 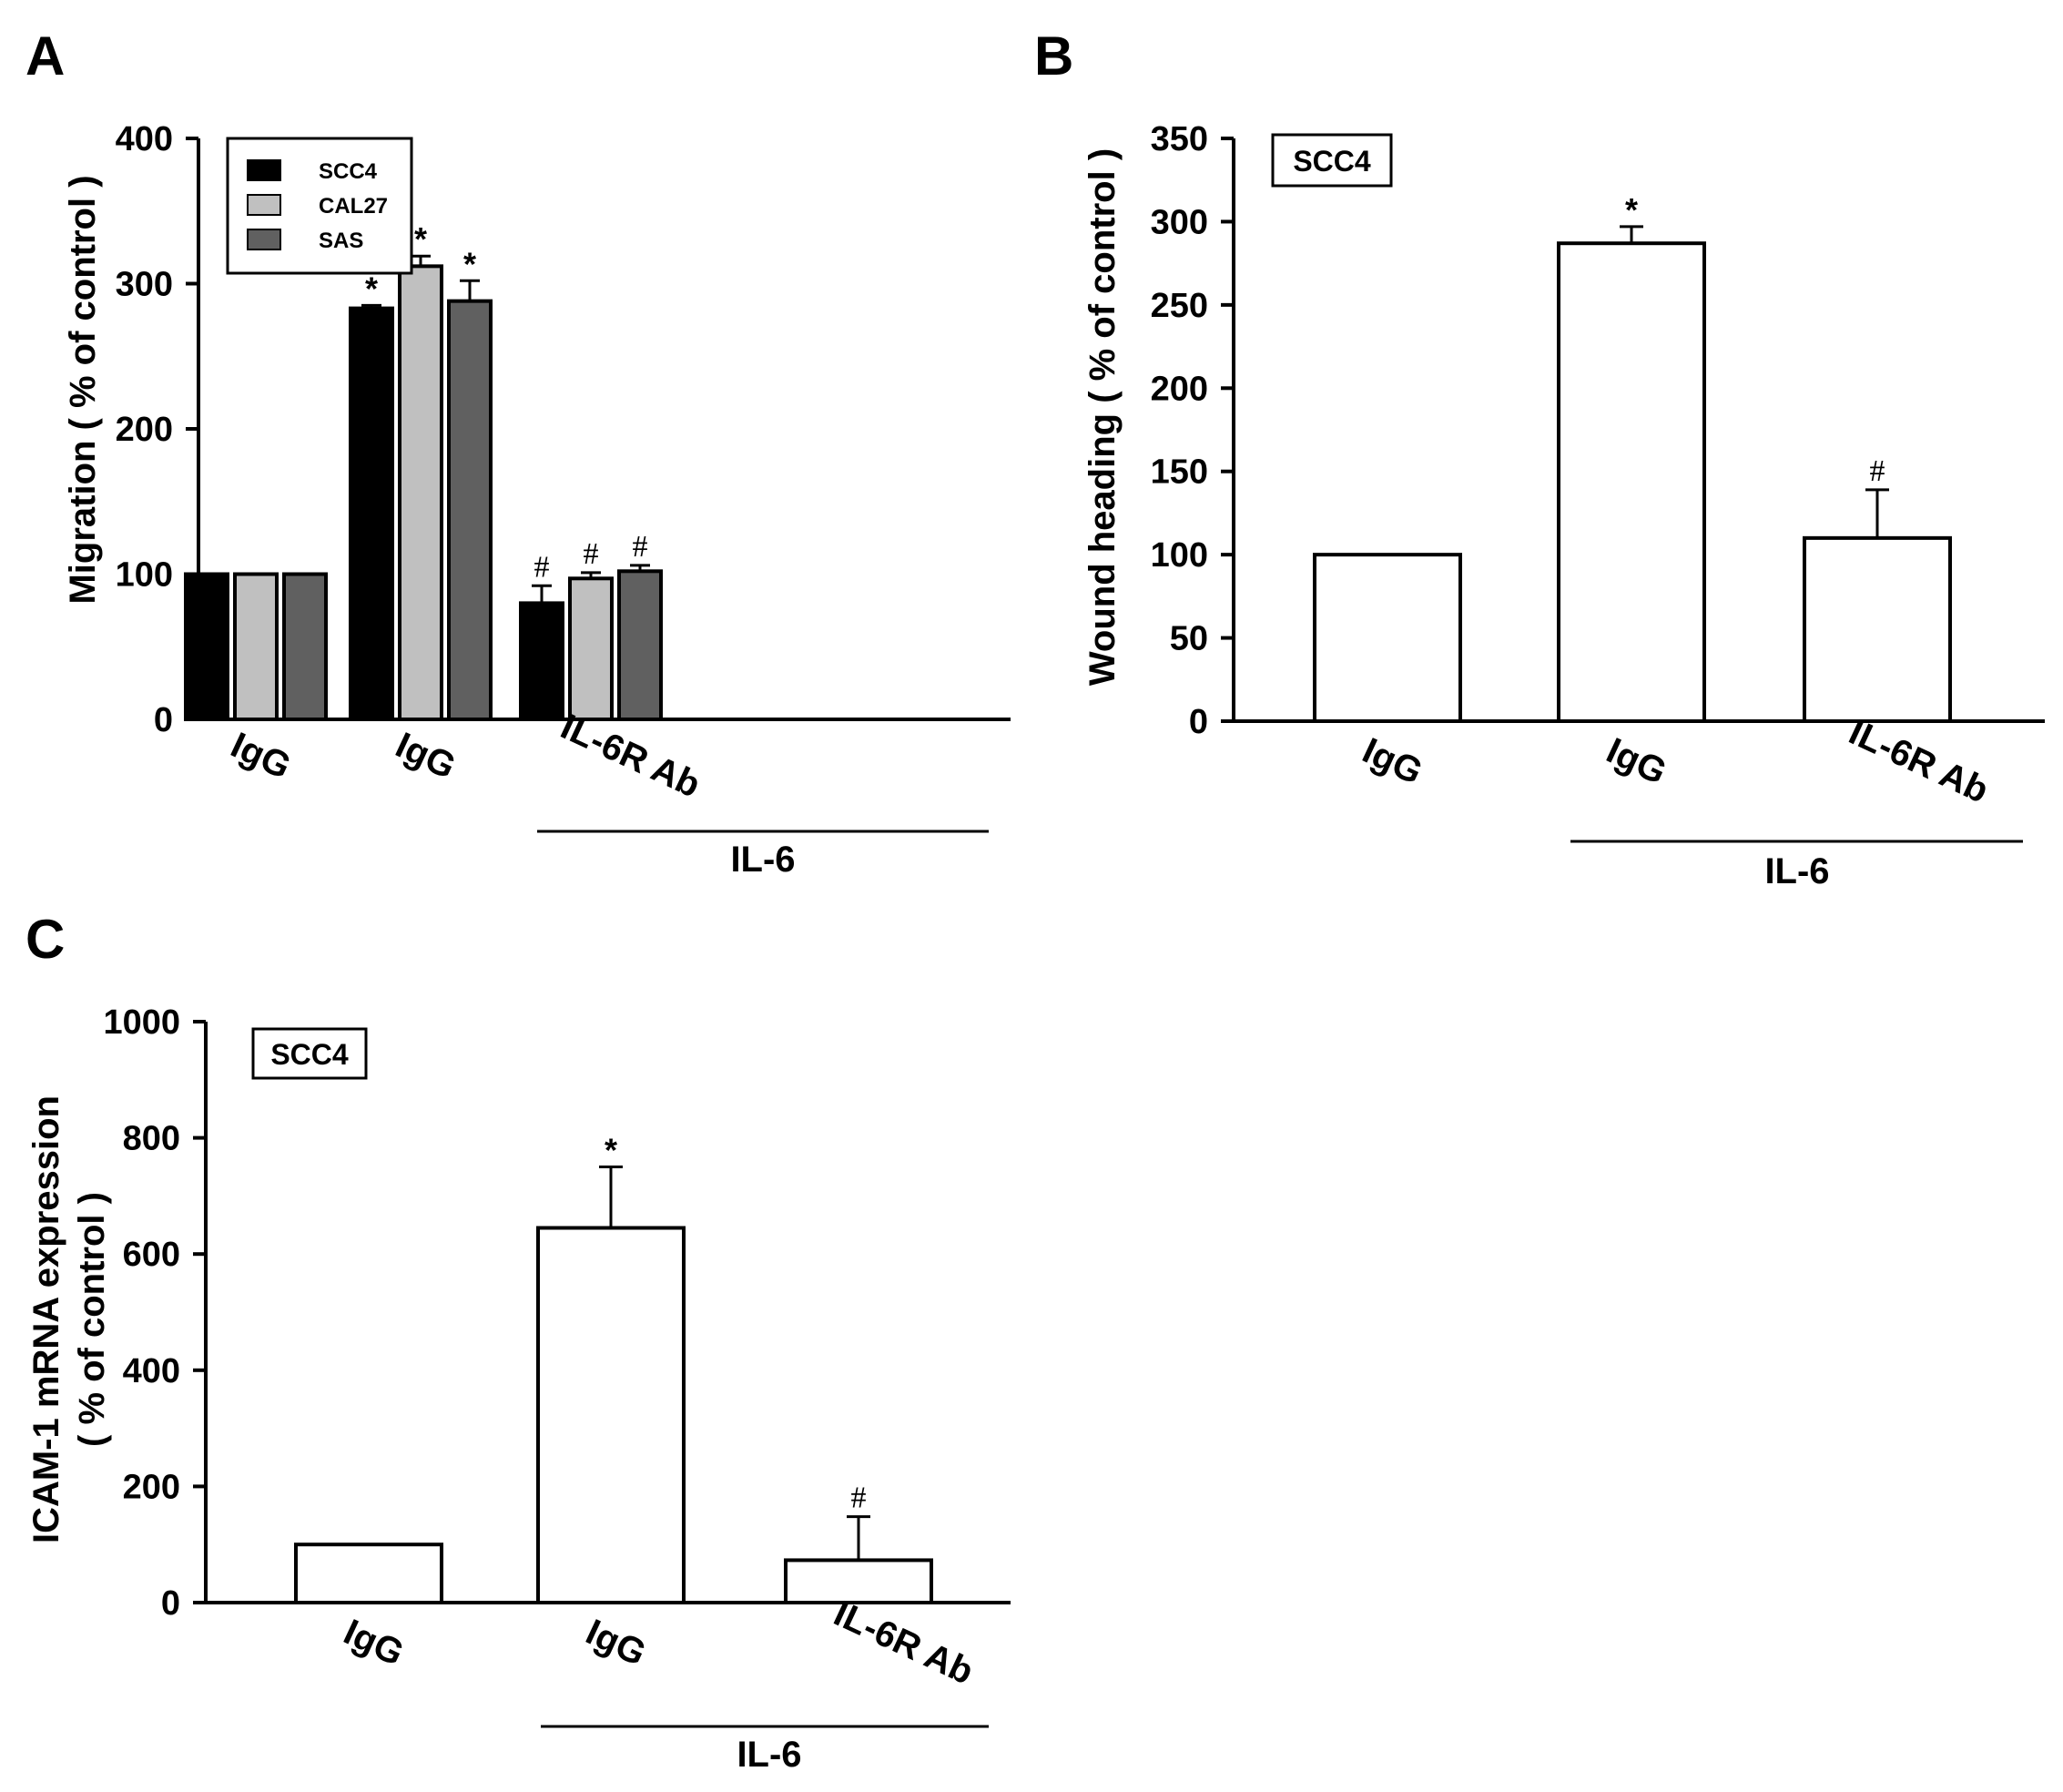 I want to click on panel-a-legend: SCC4 CAL27 SAS, so click(x=319, y=206).